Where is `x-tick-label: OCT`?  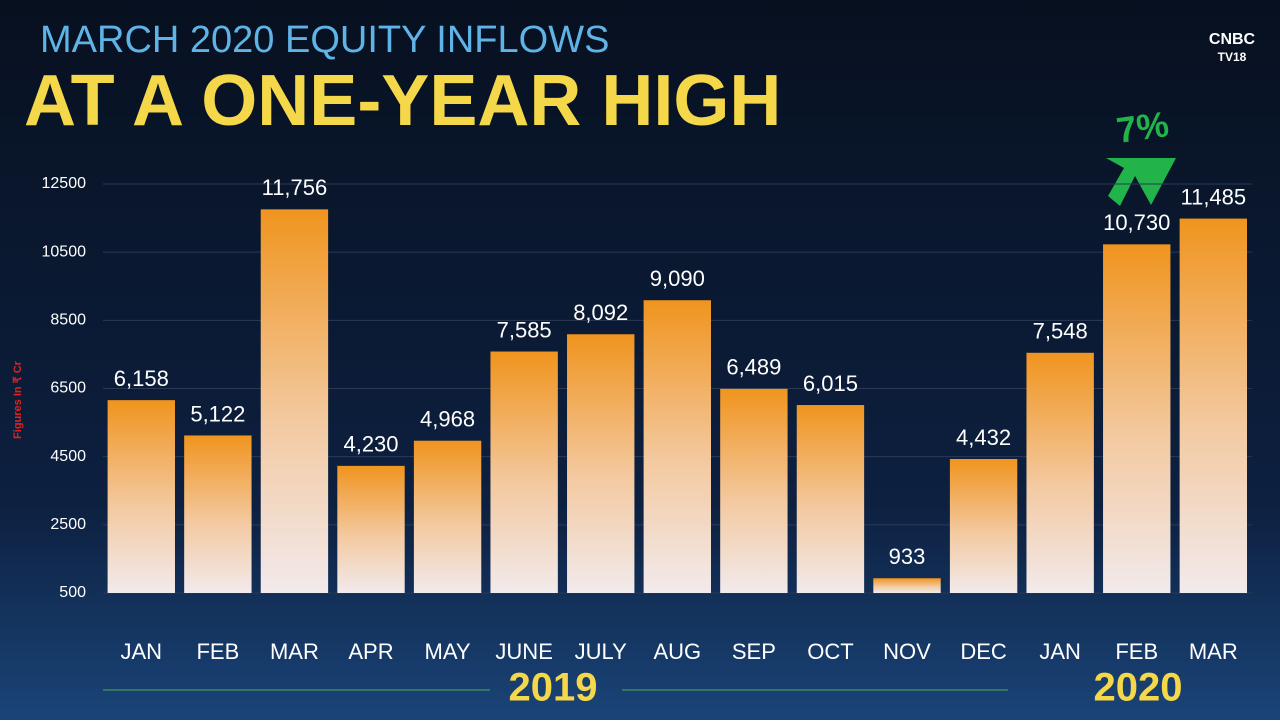 x-tick-label: OCT is located at coordinates (830, 651).